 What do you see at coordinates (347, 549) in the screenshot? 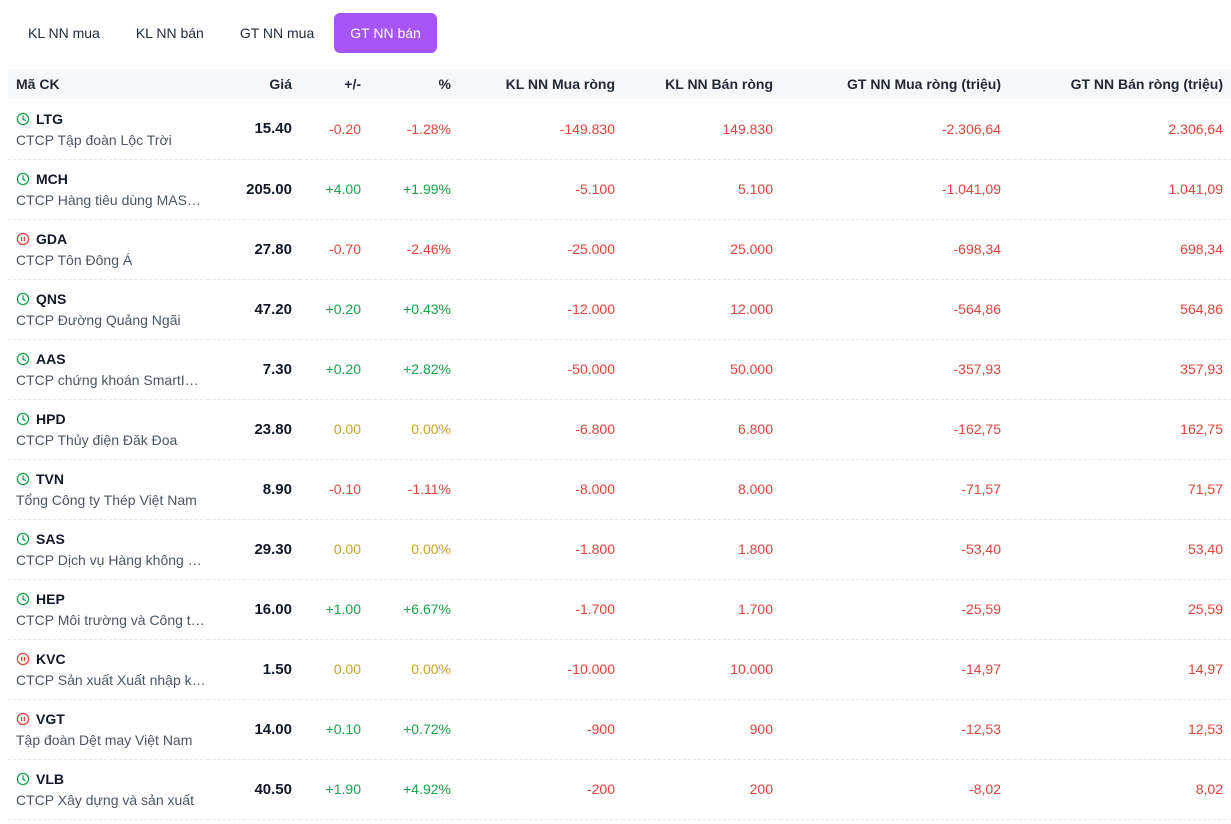
I see `change: 0.00` at bounding box center [347, 549].